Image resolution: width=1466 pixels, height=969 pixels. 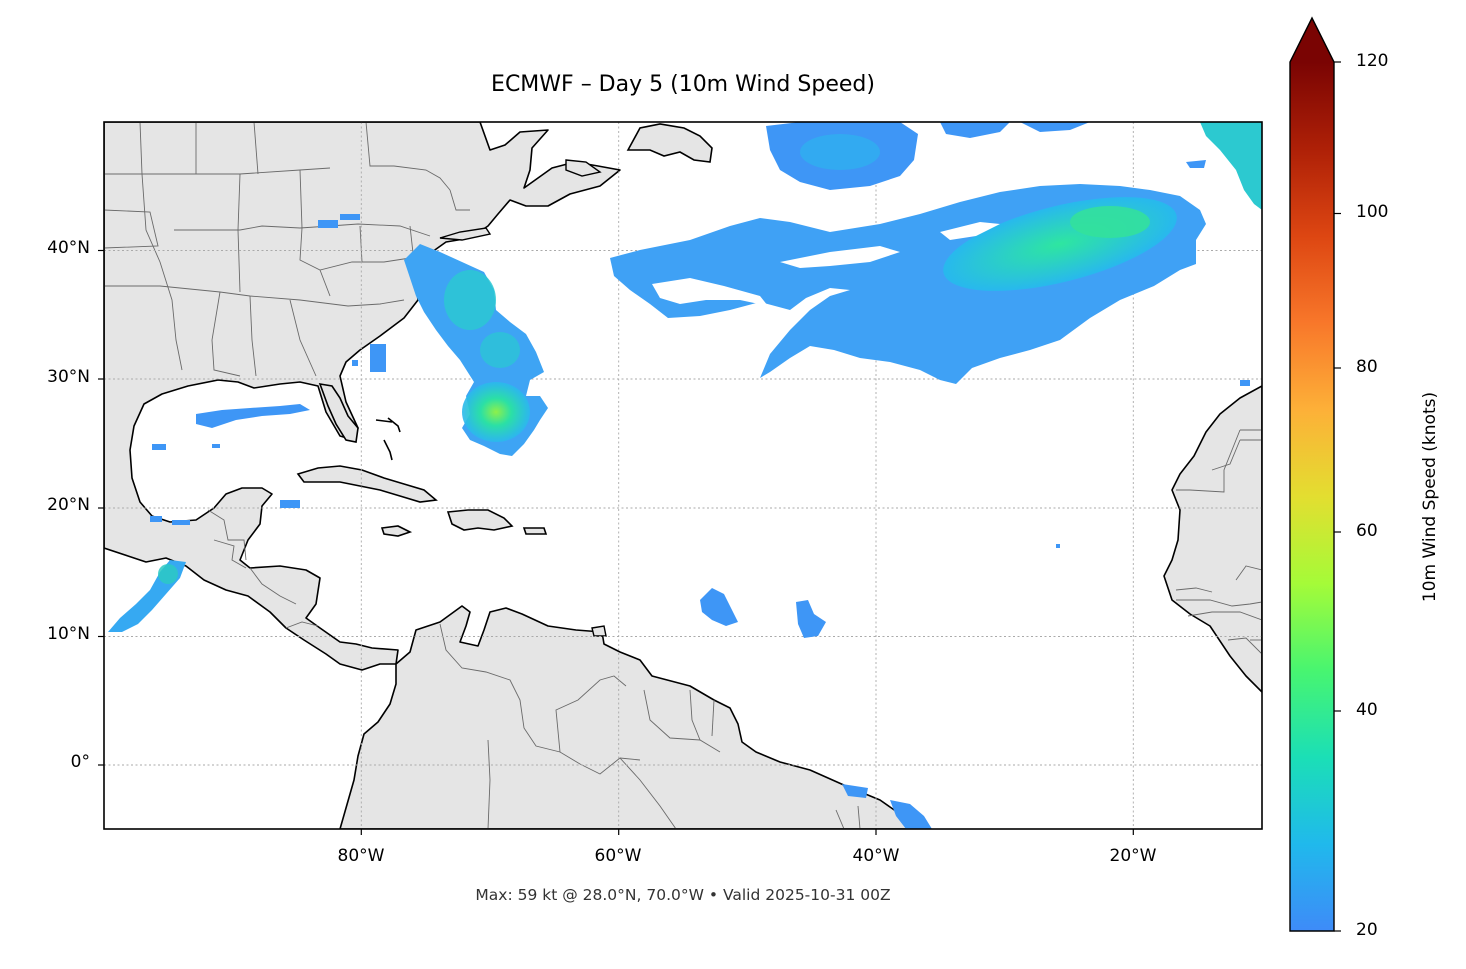 I want to click on colorbar-extend-arrow, so click(x=1312, y=40).